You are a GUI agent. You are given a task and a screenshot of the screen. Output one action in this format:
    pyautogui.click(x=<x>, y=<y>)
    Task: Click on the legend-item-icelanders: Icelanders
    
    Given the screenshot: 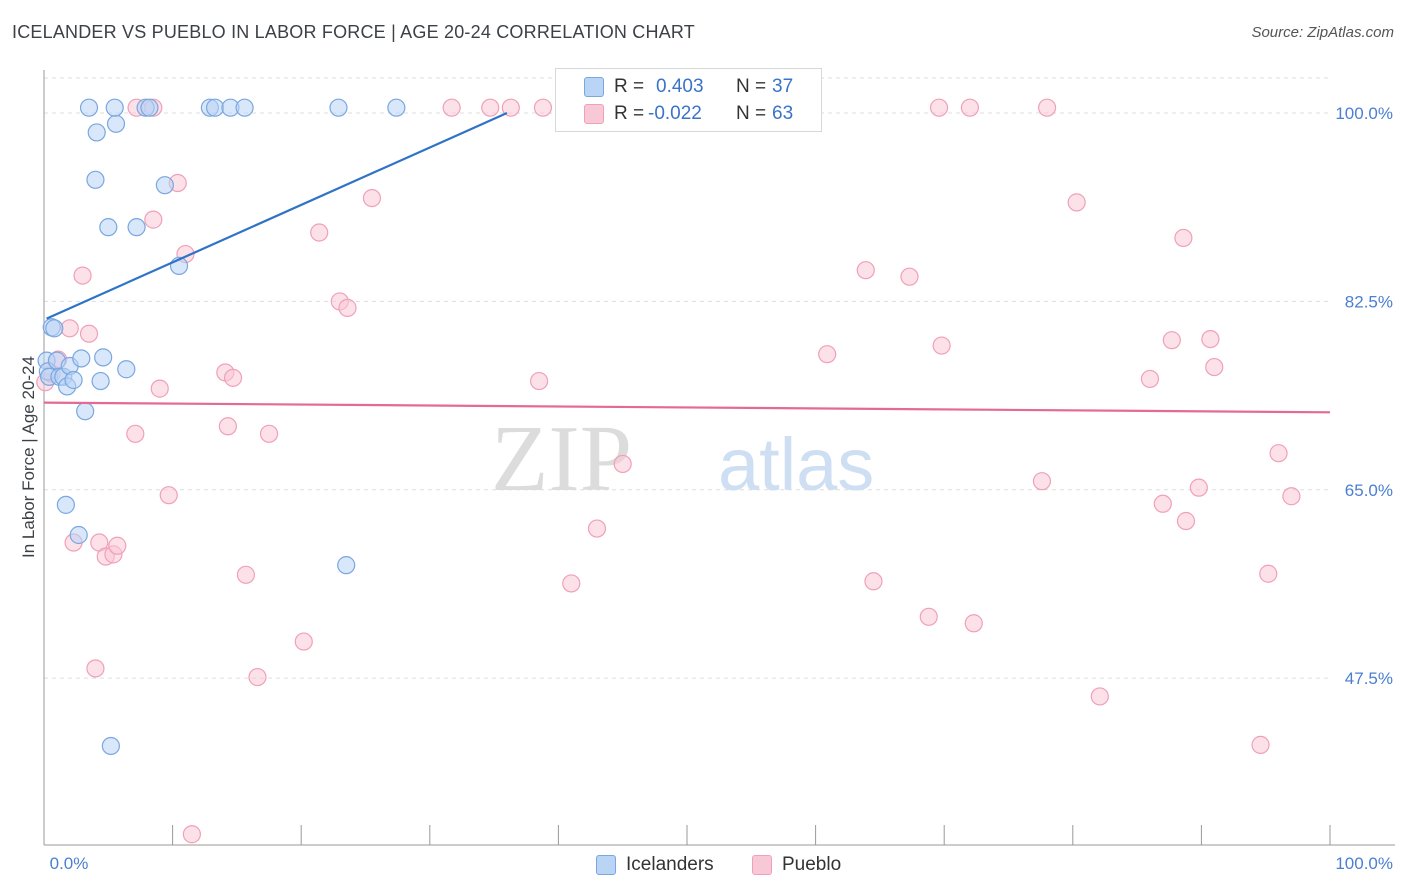 What is the action you would take?
    pyautogui.click(x=655, y=865)
    